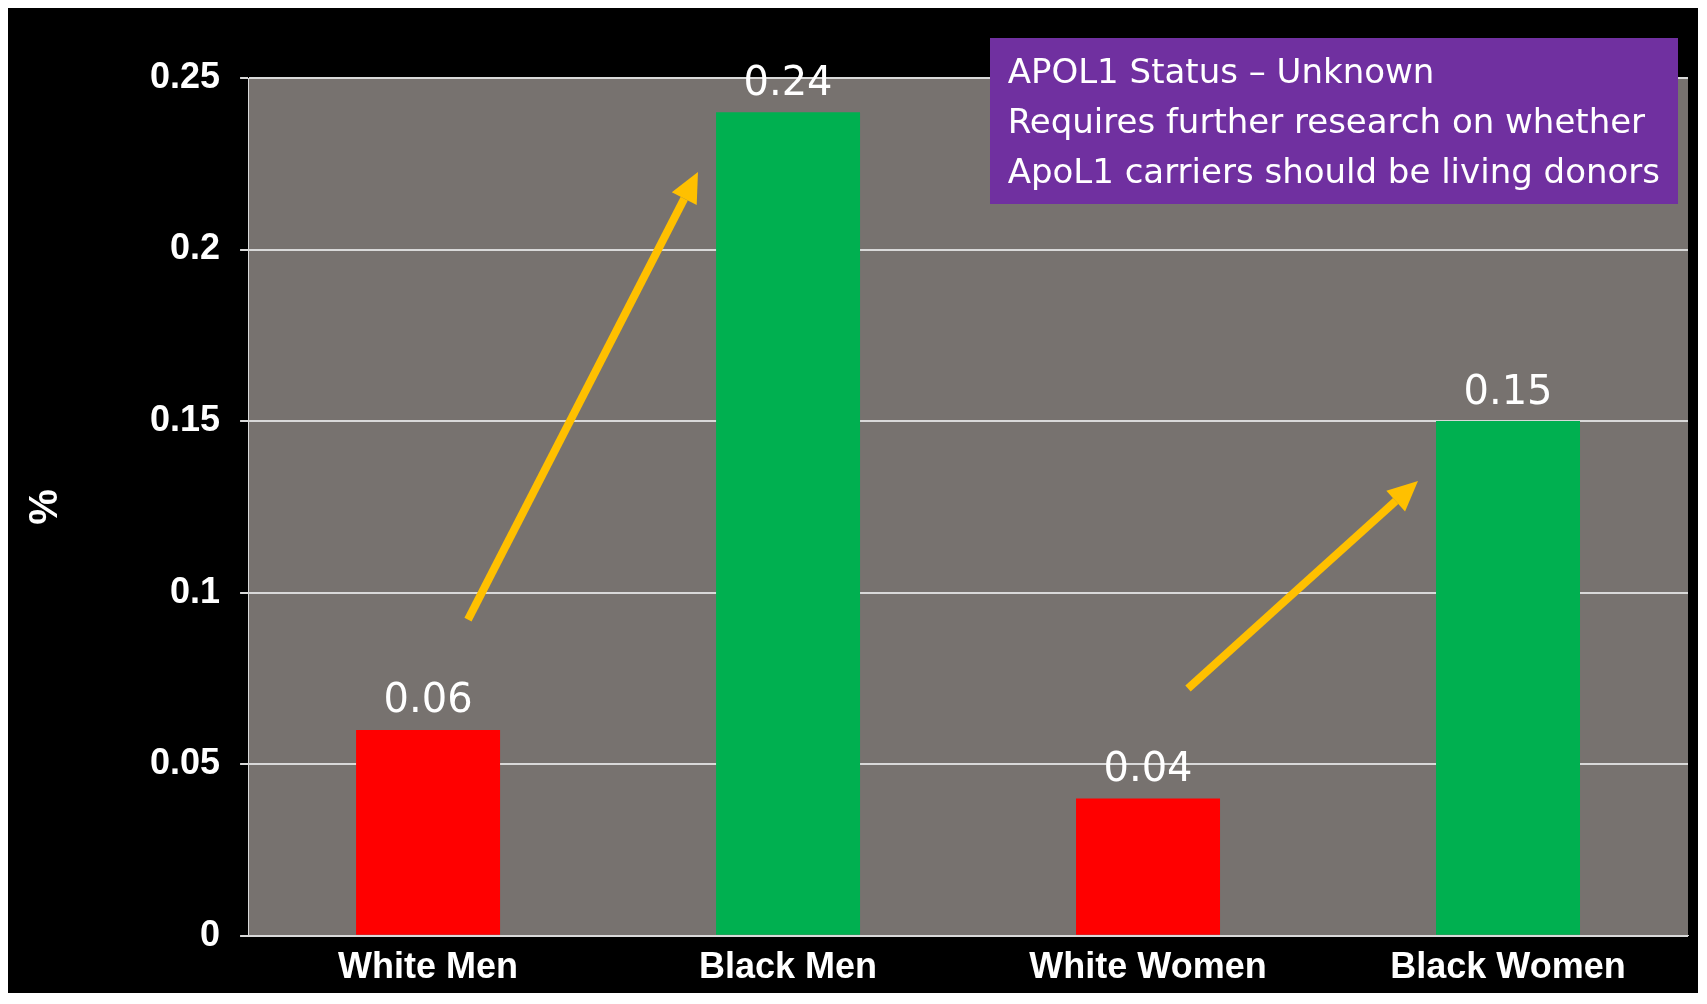  Describe the element at coordinates (210, 933) in the screenshot. I see `y-tick-label: 0` at that location.